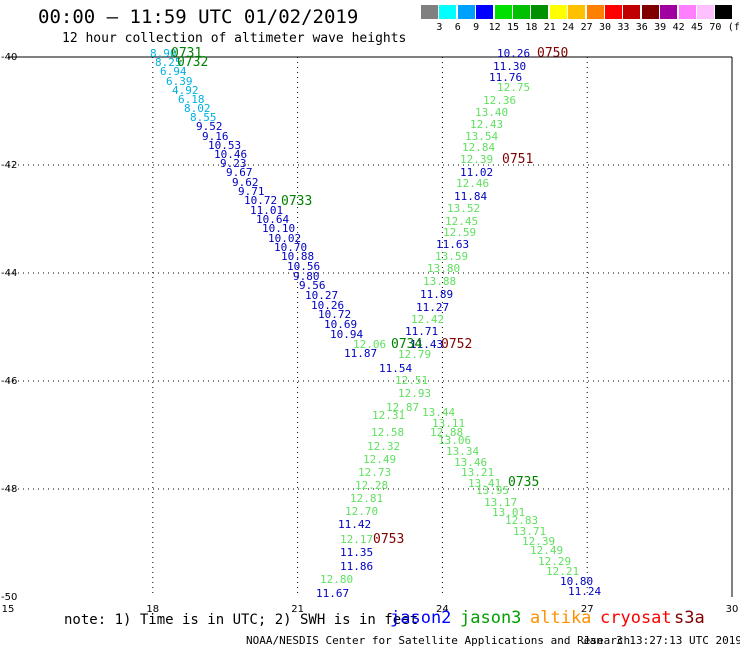 This screenshot has width=740, height=650. What do you see at coordinates (636, 618) in the screenshot?
I see `satellite-name-cryosat: cryosat` at bounding box center [636, 618].